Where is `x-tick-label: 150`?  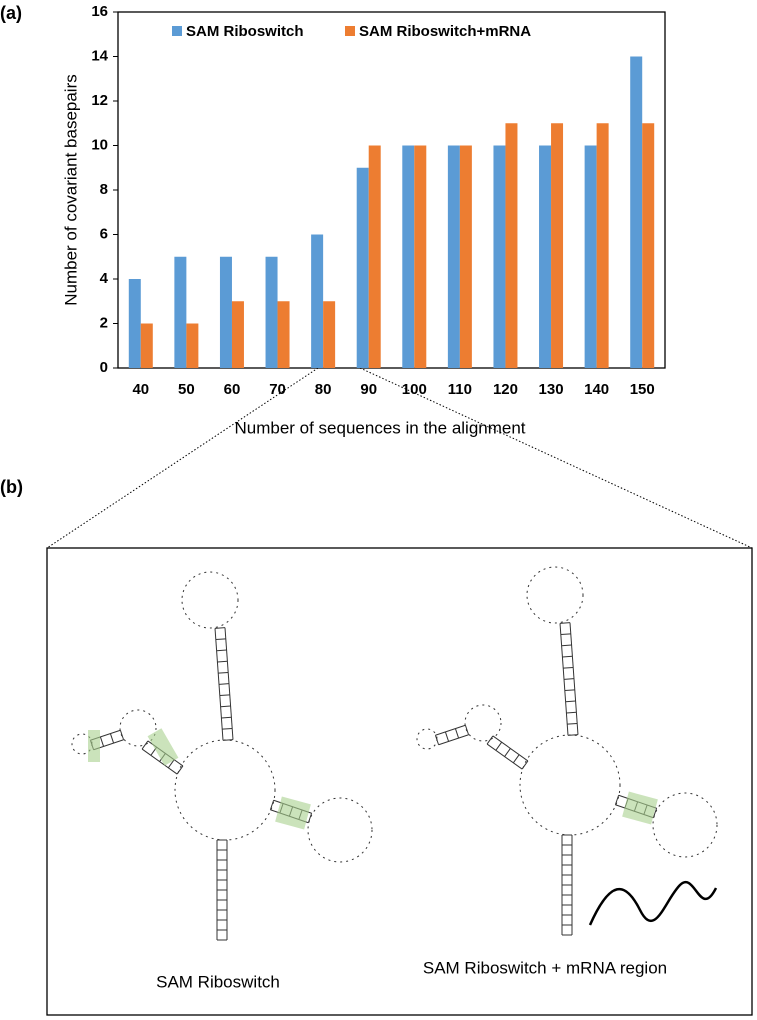
x-tick-label: 150 is located at coordinates (642, 389).